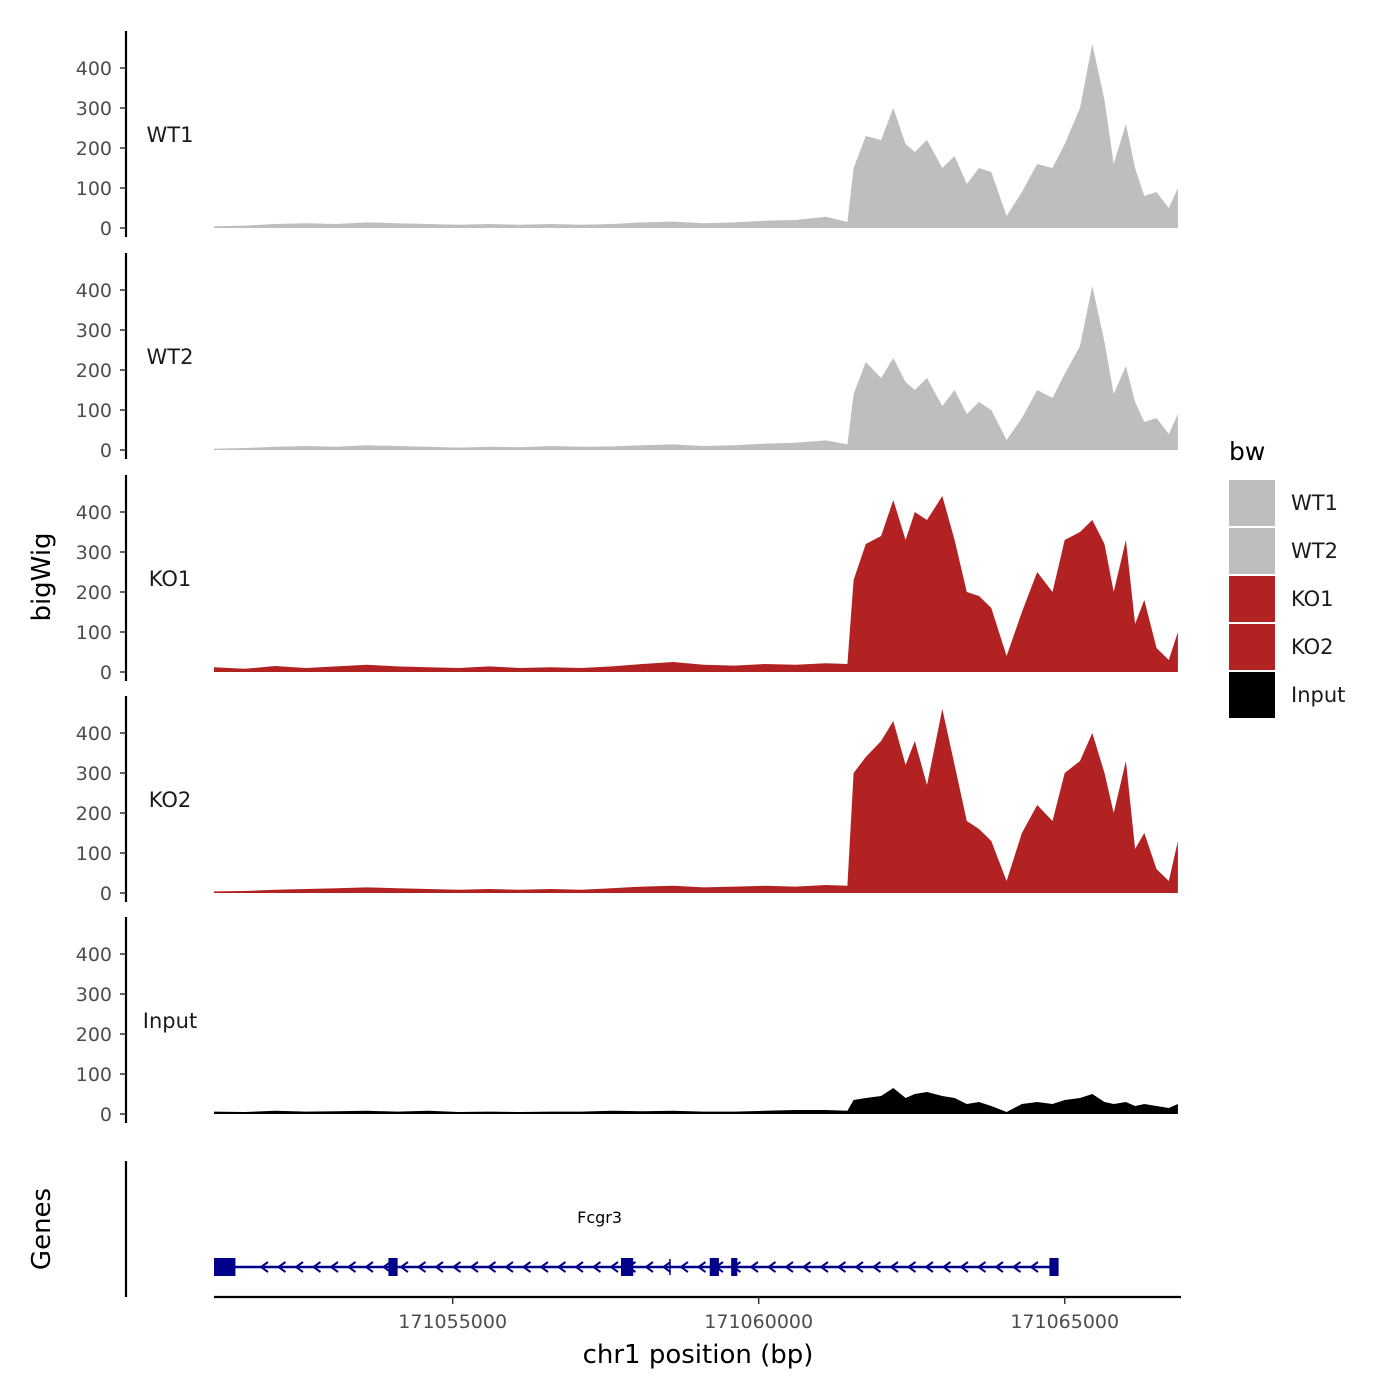 The image size is (1400, 1400). What do you see at coordinates (599, 1217) in the screenshot?
I see `gene-label: Fcgr3` at bounding box center [599, 1217].